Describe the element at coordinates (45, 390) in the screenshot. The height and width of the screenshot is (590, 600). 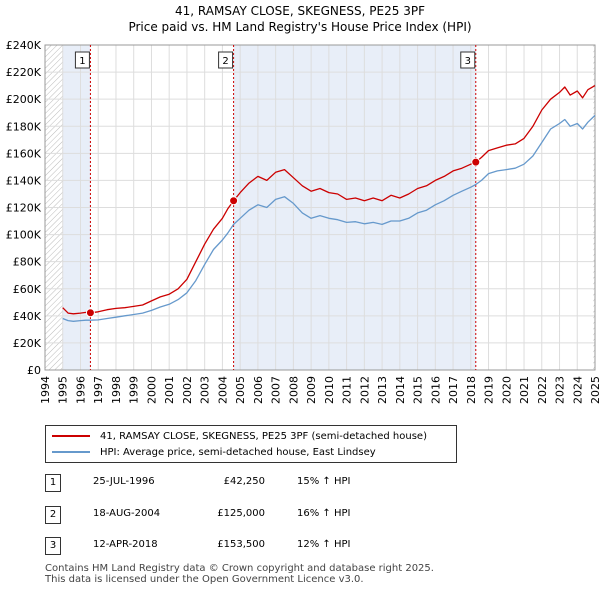
I see `x-tick-label: 1994` at that location.